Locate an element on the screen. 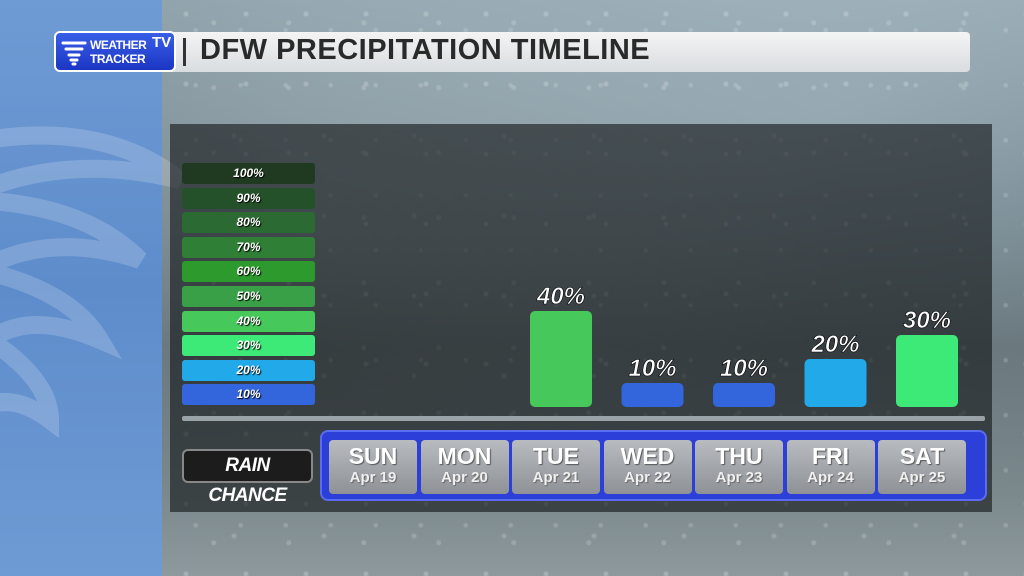  day-date: Apr 23 is located at coordinates (739, 477).